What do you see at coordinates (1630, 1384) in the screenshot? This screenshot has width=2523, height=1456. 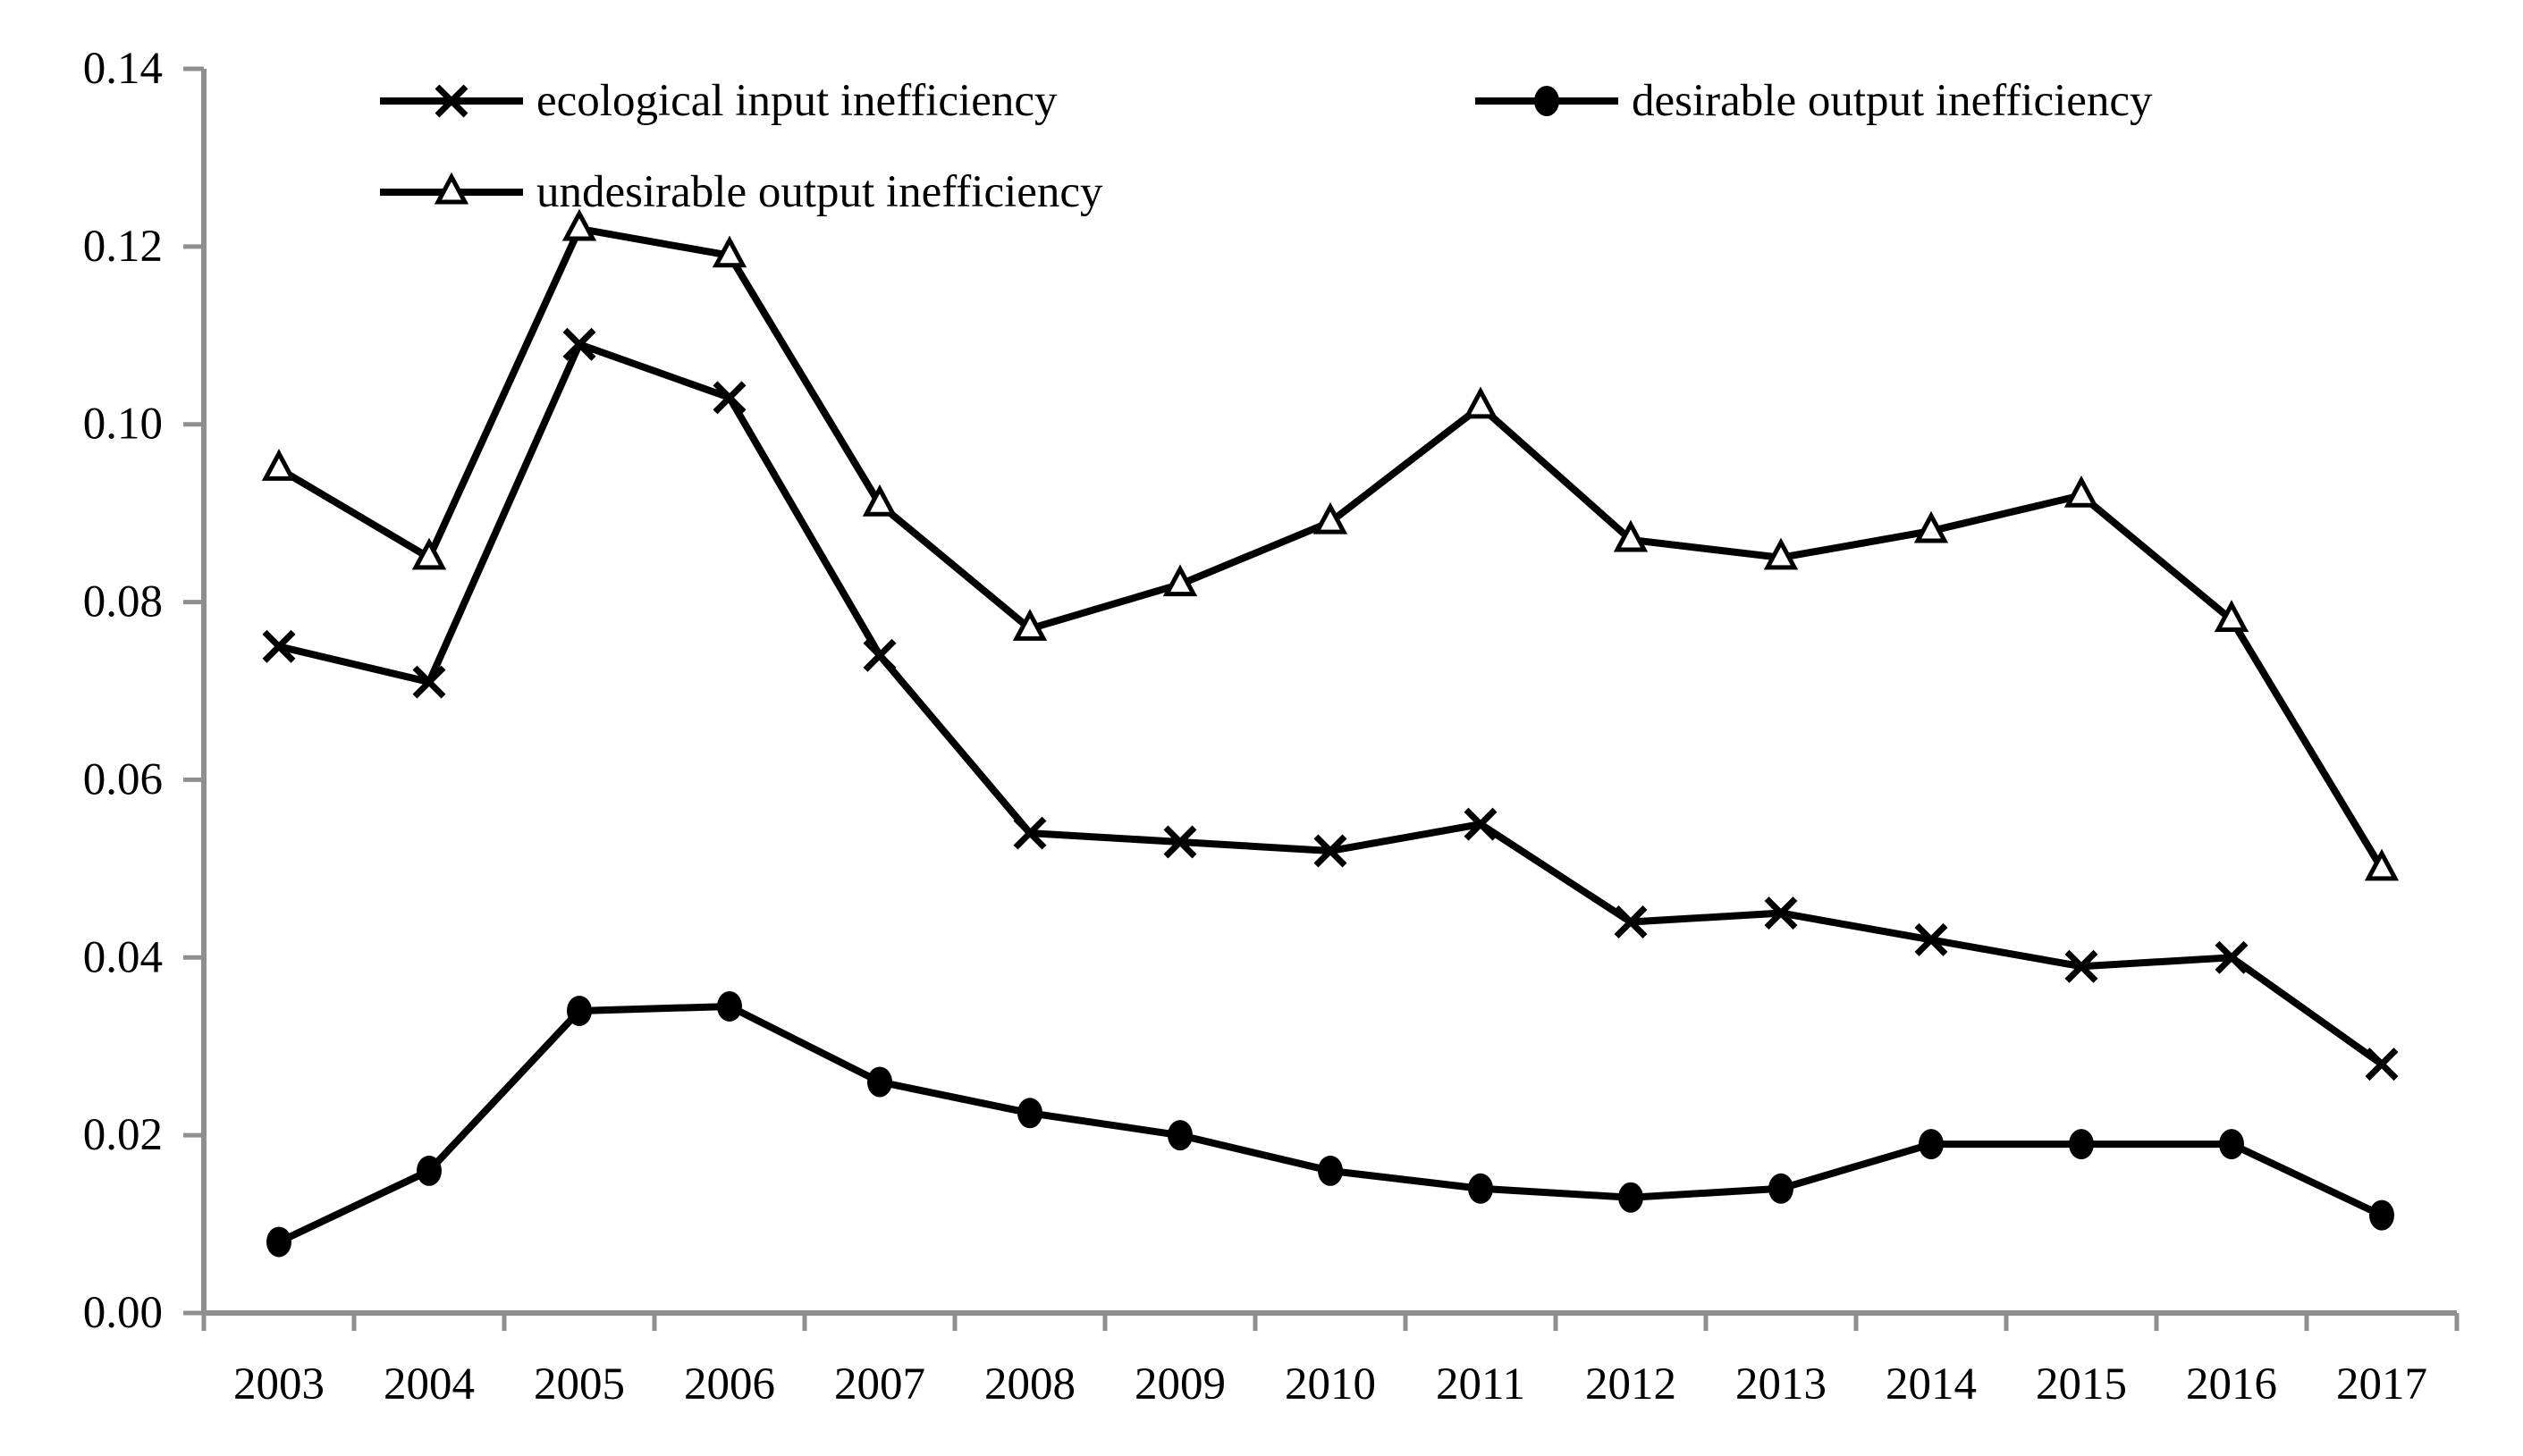 I see `x-tick-label: 2012` at bounding box center [1630, 1384].